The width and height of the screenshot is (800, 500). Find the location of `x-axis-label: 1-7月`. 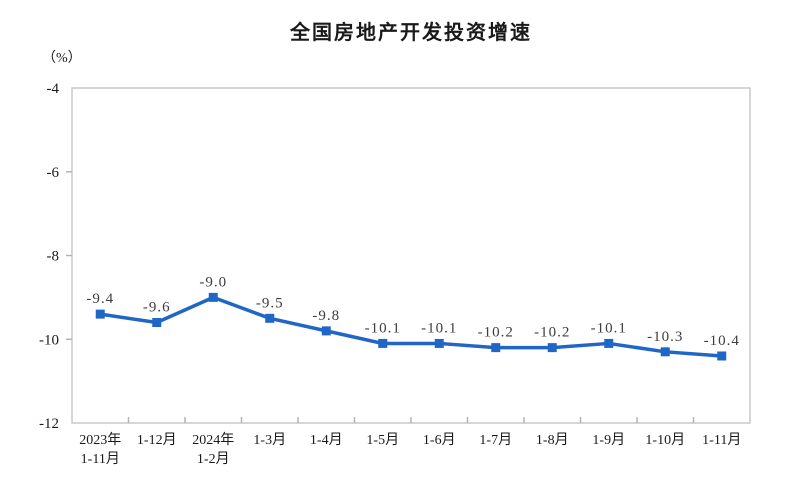

x-axis-label: 1-7月 is located at coordinates (495, 440).